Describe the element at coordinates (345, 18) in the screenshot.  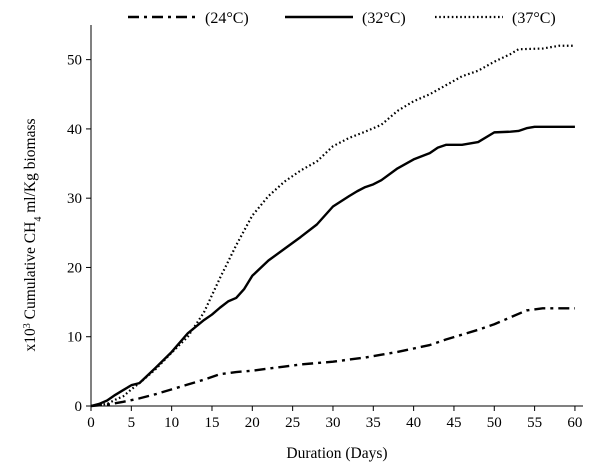
I see `legend-item-2: (32°C)` at that location.